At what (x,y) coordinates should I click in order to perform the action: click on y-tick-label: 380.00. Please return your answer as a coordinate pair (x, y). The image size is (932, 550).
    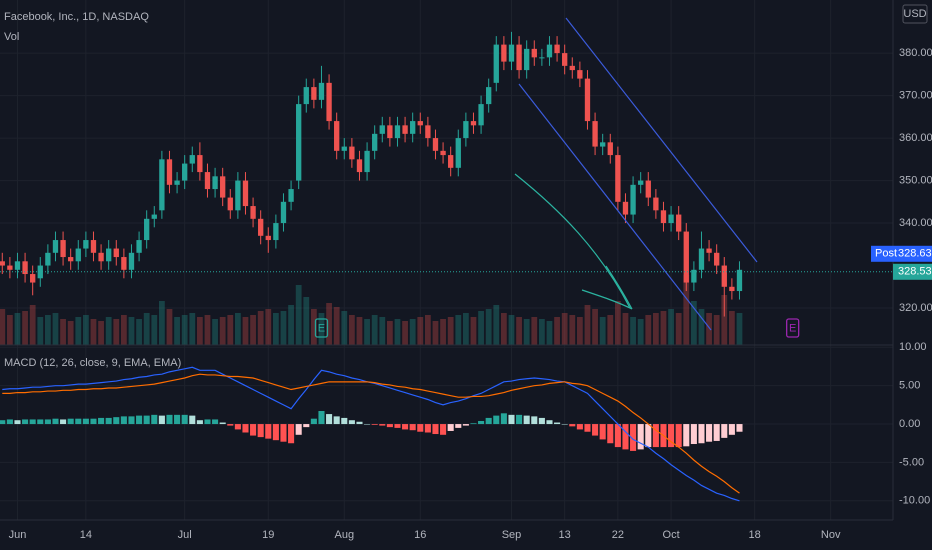
    Looking at the image, I should click on (915, 53).